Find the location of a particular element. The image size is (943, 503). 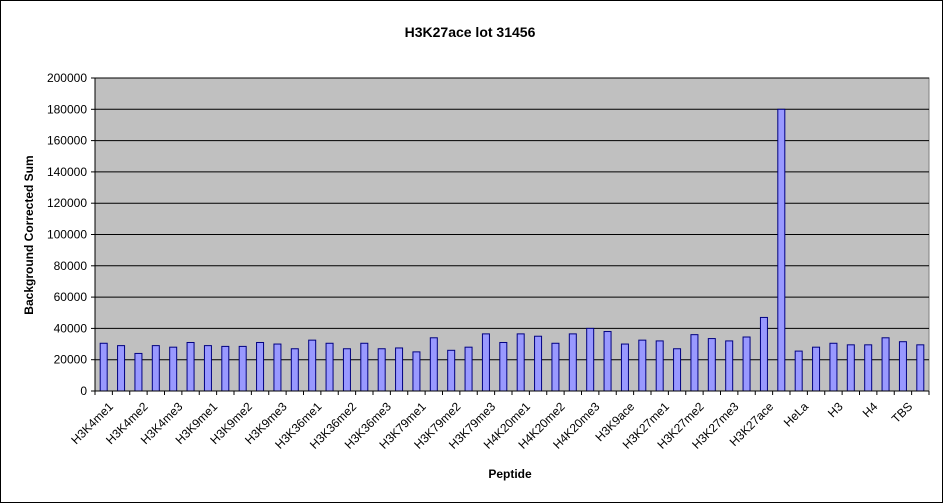

y-tick-label: 120000 is located at coordinates (67, 203).